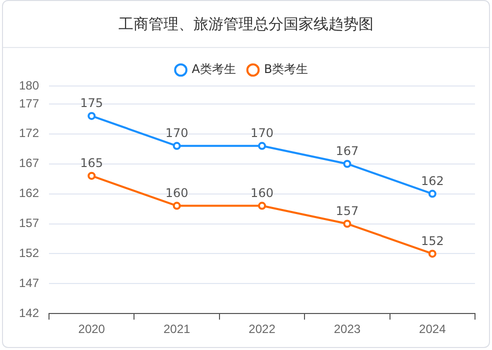 The image size is (492, 350). What do you see at coordinates (29, 283) in the screenshot?
I see `y-tick-label: 147` at bounding box center [29, 283].